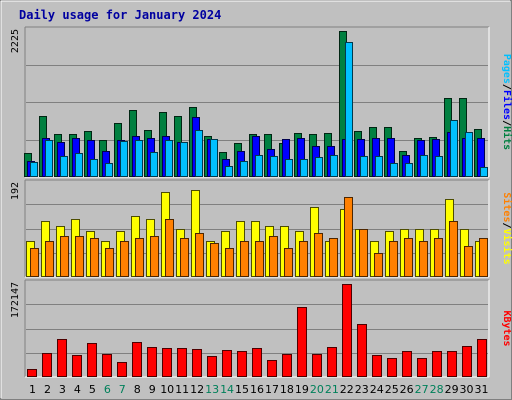 The image size is (512, 400). Describe the element at coordinates (392, 389) in the screenshot. I see `x-tick-label-day-25: 25` at that location.